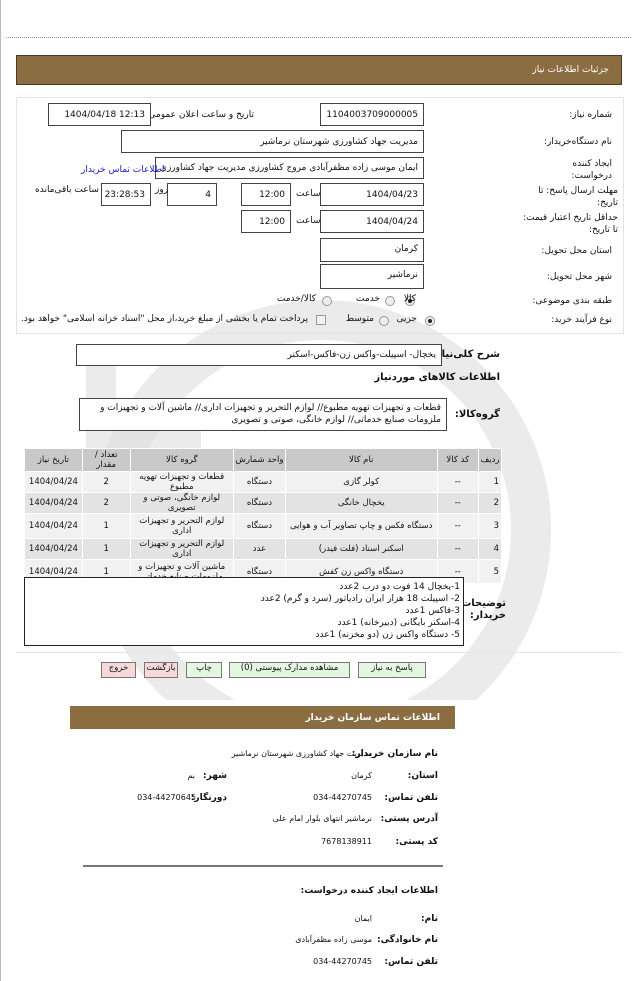 The height and width of the screenshot is (981, 634). I want to click on contact-address-label: آدرس پستی:, so click(409, 819).